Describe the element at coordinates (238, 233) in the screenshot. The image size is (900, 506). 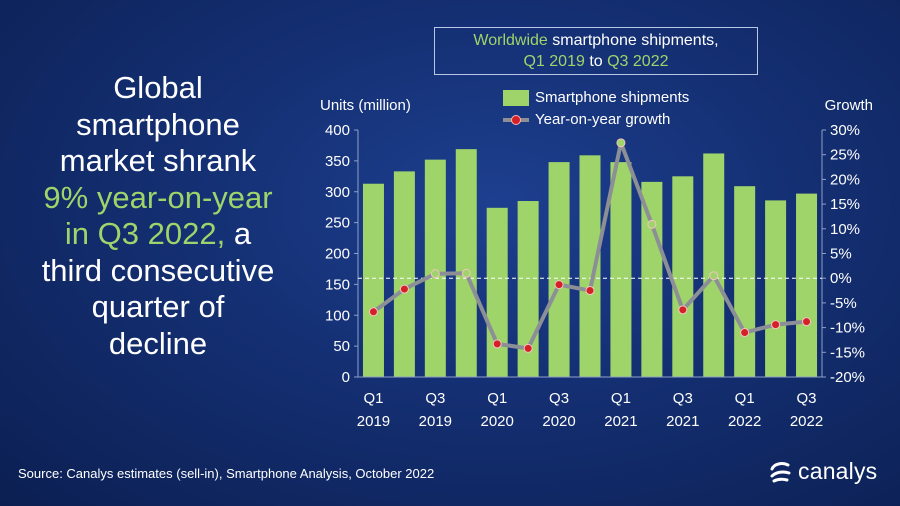
I see `headline-text: a` at that location.